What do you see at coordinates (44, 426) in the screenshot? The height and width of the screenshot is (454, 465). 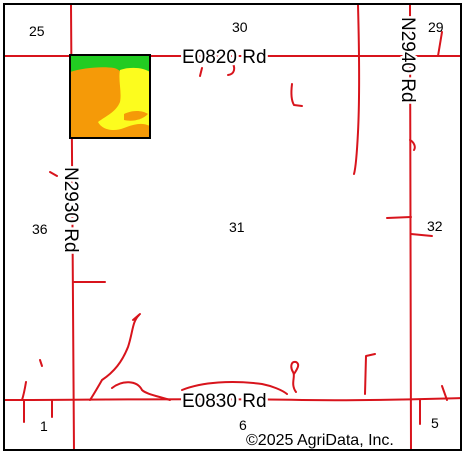 I see `section-1: 1` at bounding box center [44, 426].